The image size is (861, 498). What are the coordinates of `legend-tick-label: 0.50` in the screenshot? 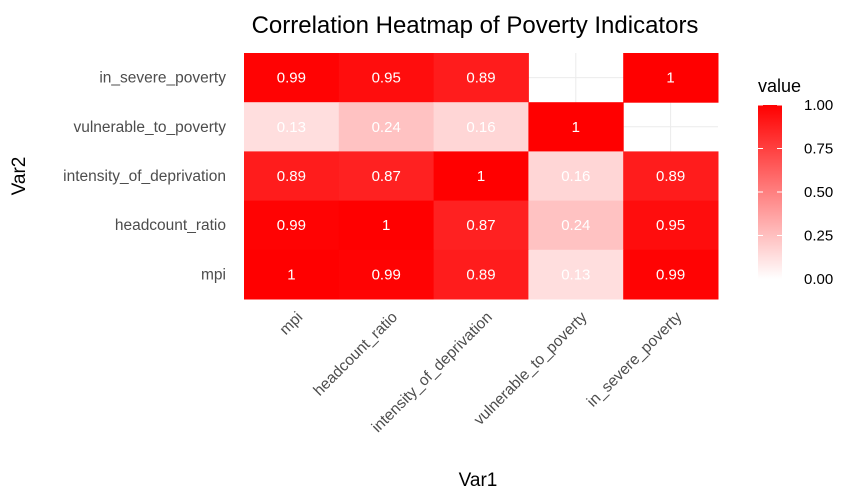 It's located at (818, 192).